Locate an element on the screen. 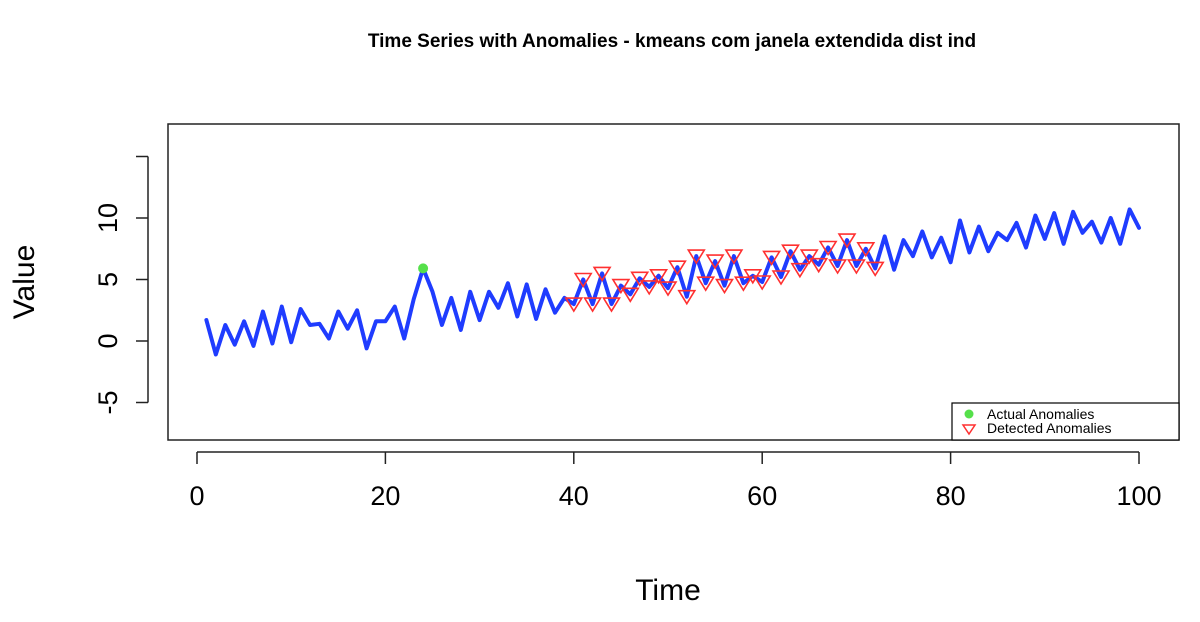 Image resolution: width=1200 pixels, height=622 pixels. legend-detected-triangle is located at coordinates (969, 430).